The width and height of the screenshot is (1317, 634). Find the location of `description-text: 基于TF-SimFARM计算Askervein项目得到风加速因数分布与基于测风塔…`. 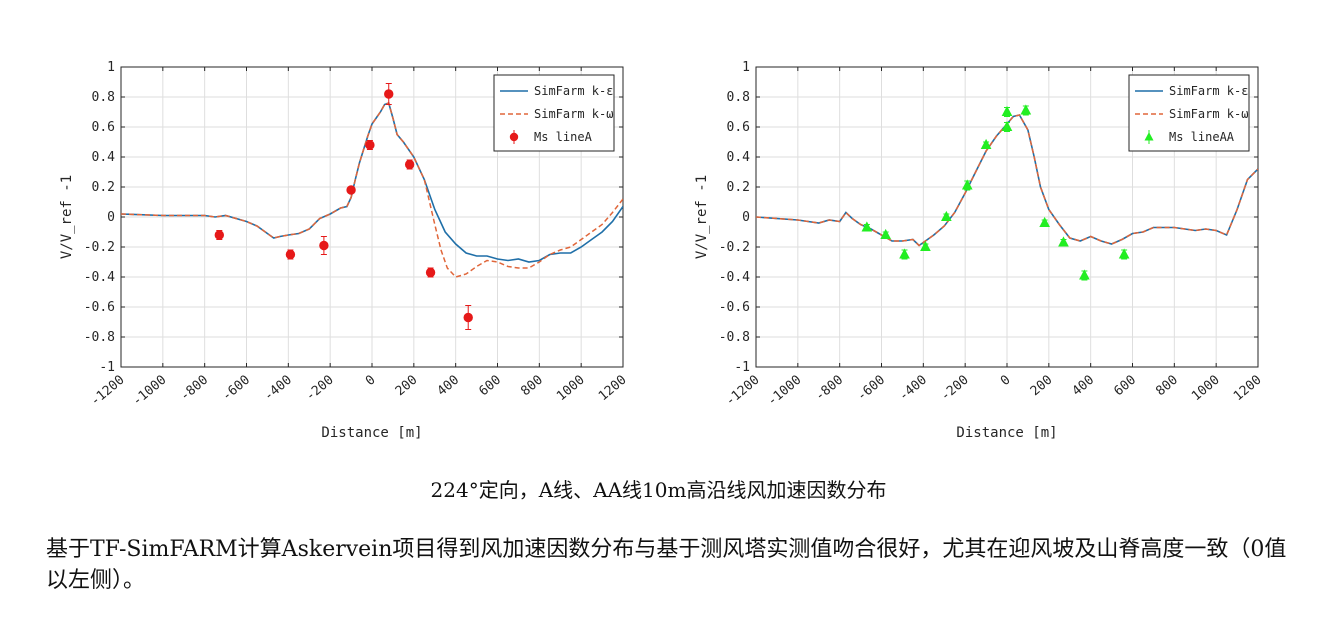

description-text: 基于TF-SimFARM计算Askervein项目得到风加速因数分布与基于测风塔… is located at coordinates (666, 565).